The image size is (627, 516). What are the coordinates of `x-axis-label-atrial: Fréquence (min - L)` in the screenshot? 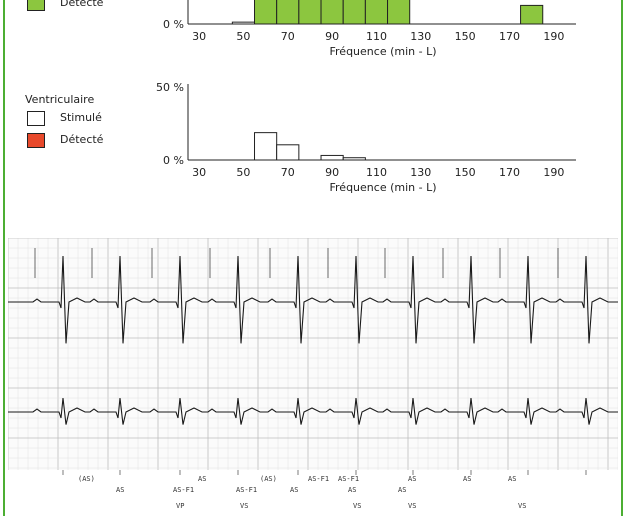 It's located at (383, 51).